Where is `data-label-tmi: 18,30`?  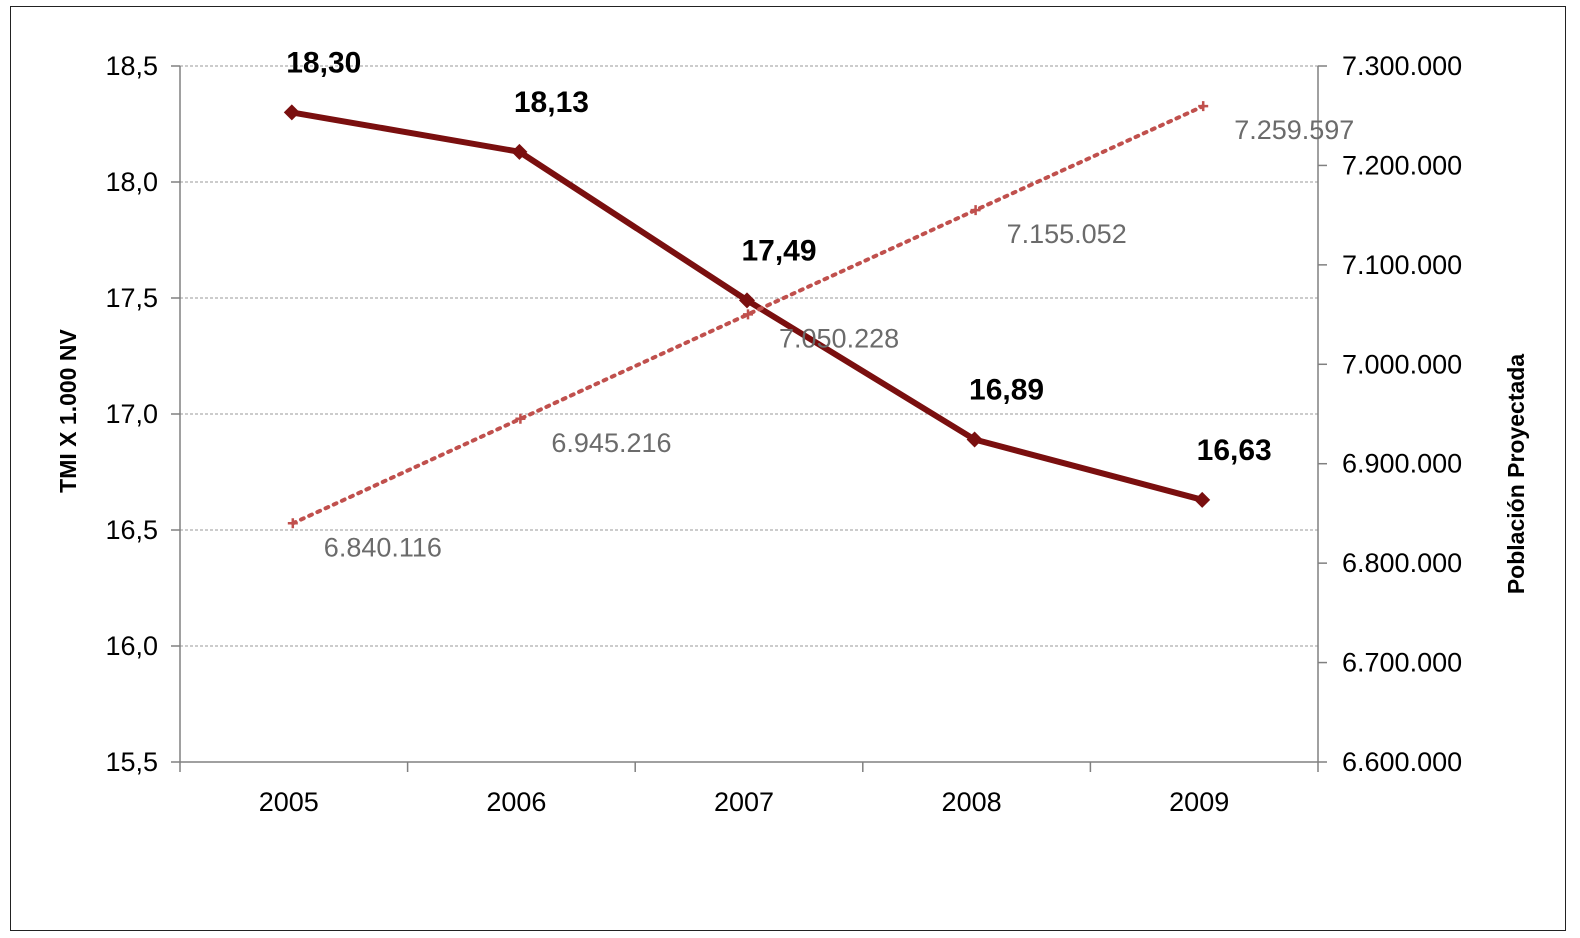 data-label-tmi: 18,30 is located at coordinates (323, 62).